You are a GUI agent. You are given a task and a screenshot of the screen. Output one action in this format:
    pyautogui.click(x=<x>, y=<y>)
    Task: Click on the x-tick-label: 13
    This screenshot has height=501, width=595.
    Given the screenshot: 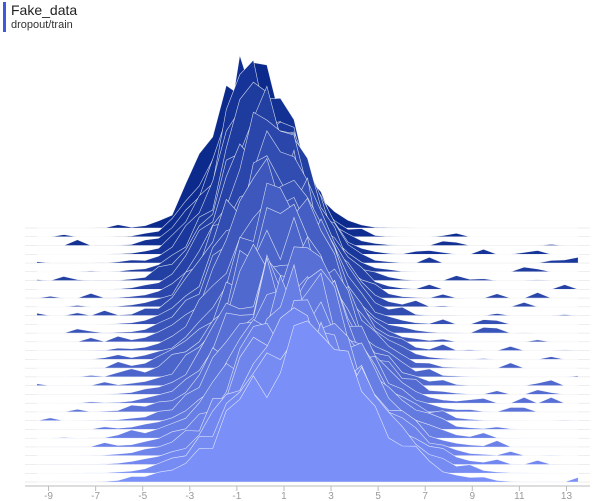 What is the action you would take?
    pyautogui.click(x=567, y=496)
    